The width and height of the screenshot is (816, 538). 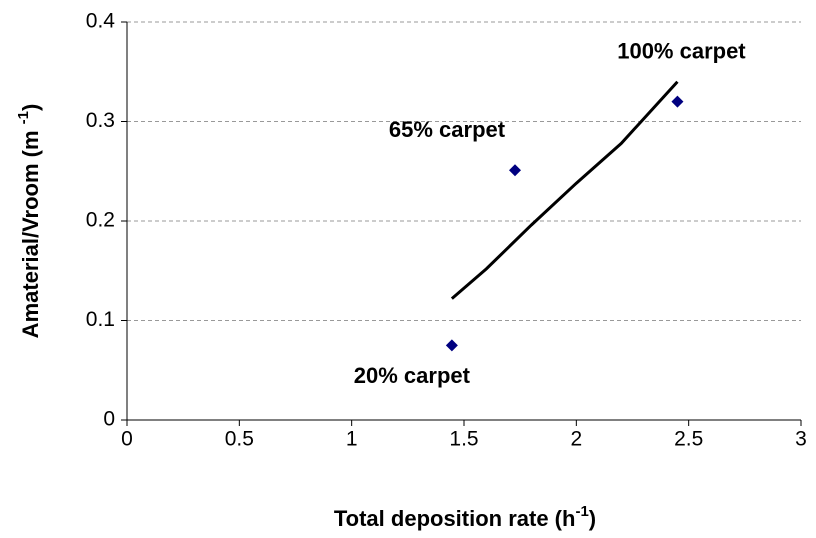 What do you see at coordinates (30, 107) in the screenshot?
I see `y-title-end: )` at bounding box center [30, 107].